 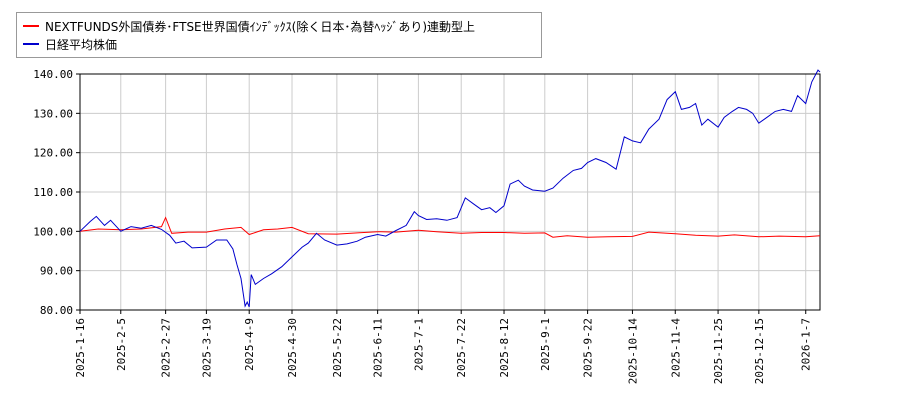 What do you see at coordinates (53, 231) in the screenshot?
I see `y-tick-label: 100.00` at bounding box center [53, 231].